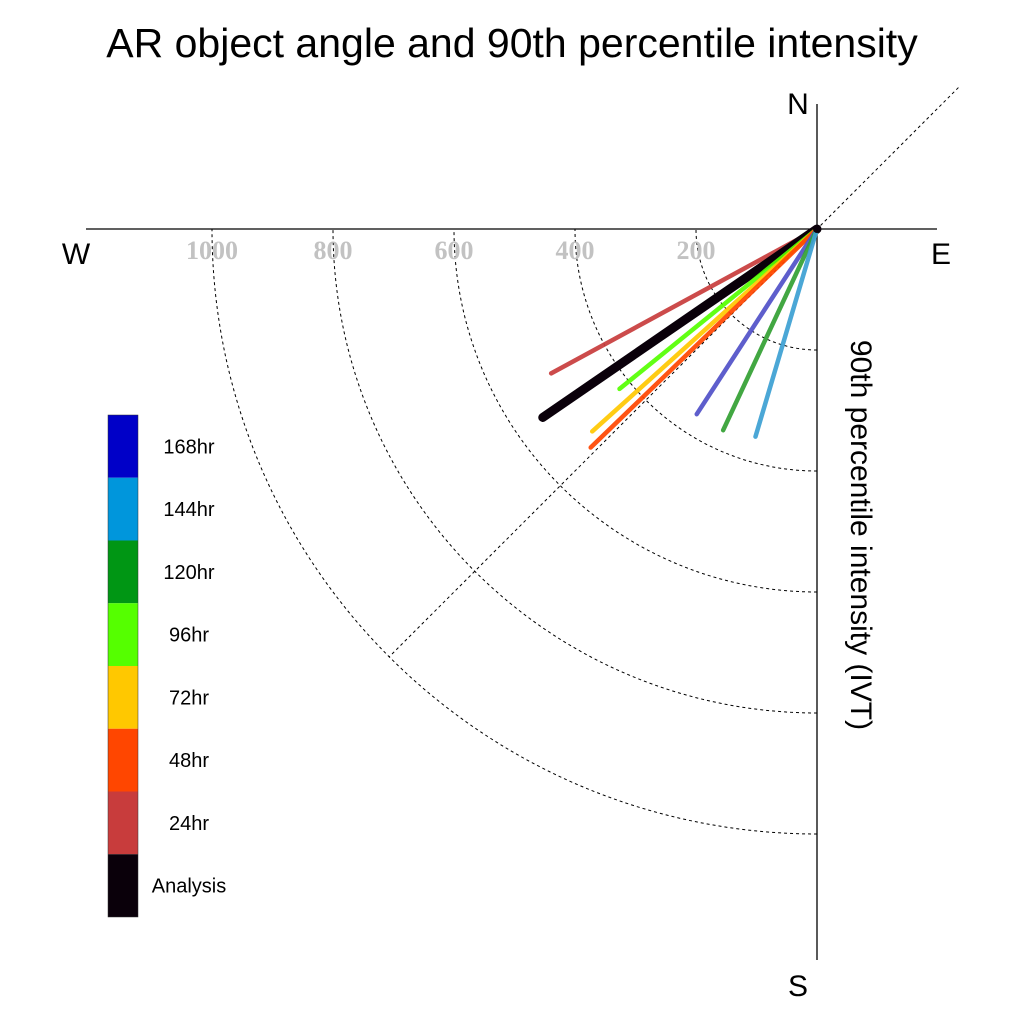 The height and width of the screenshot is (1024, 1024). What do you see at coordinates (123, 885) in the screenshot?
I see `legend-swatch-analysis` at bounding box center [123, 885].